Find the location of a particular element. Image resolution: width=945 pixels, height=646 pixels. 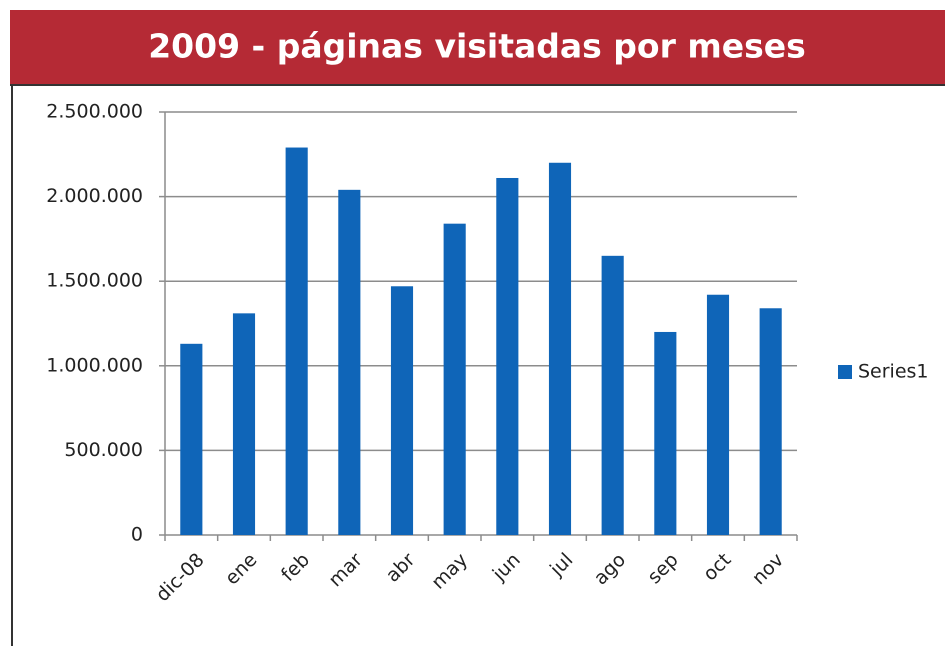

legend-label: Series1 is located at coordinates (893, 372).